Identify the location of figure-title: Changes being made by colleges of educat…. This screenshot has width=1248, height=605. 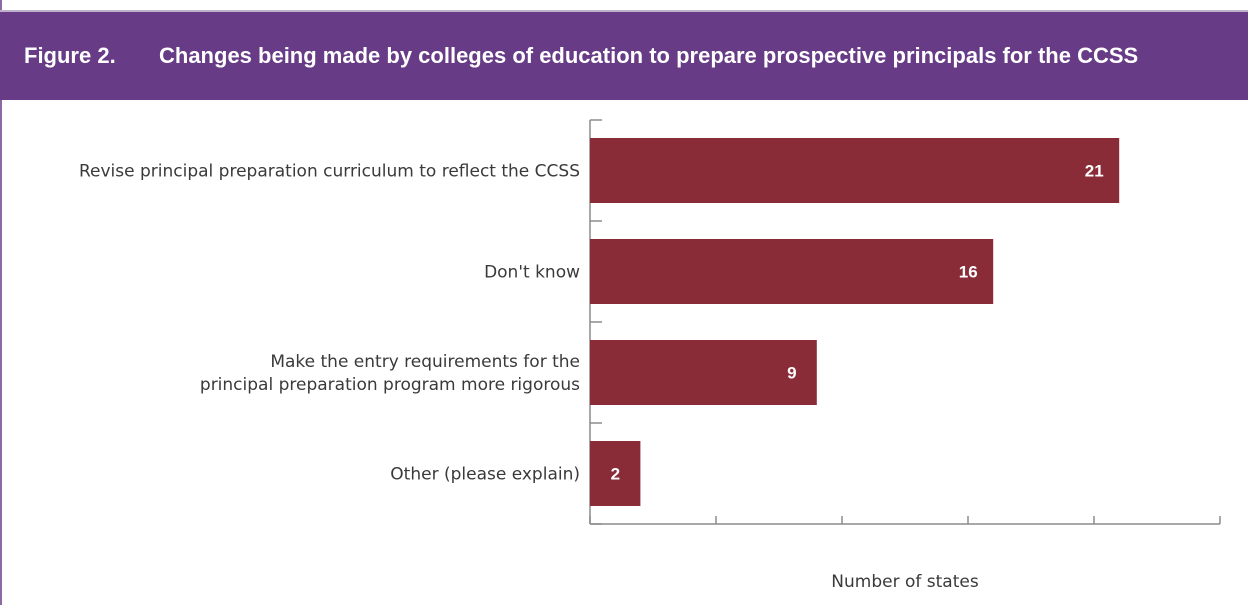
(649, 55).